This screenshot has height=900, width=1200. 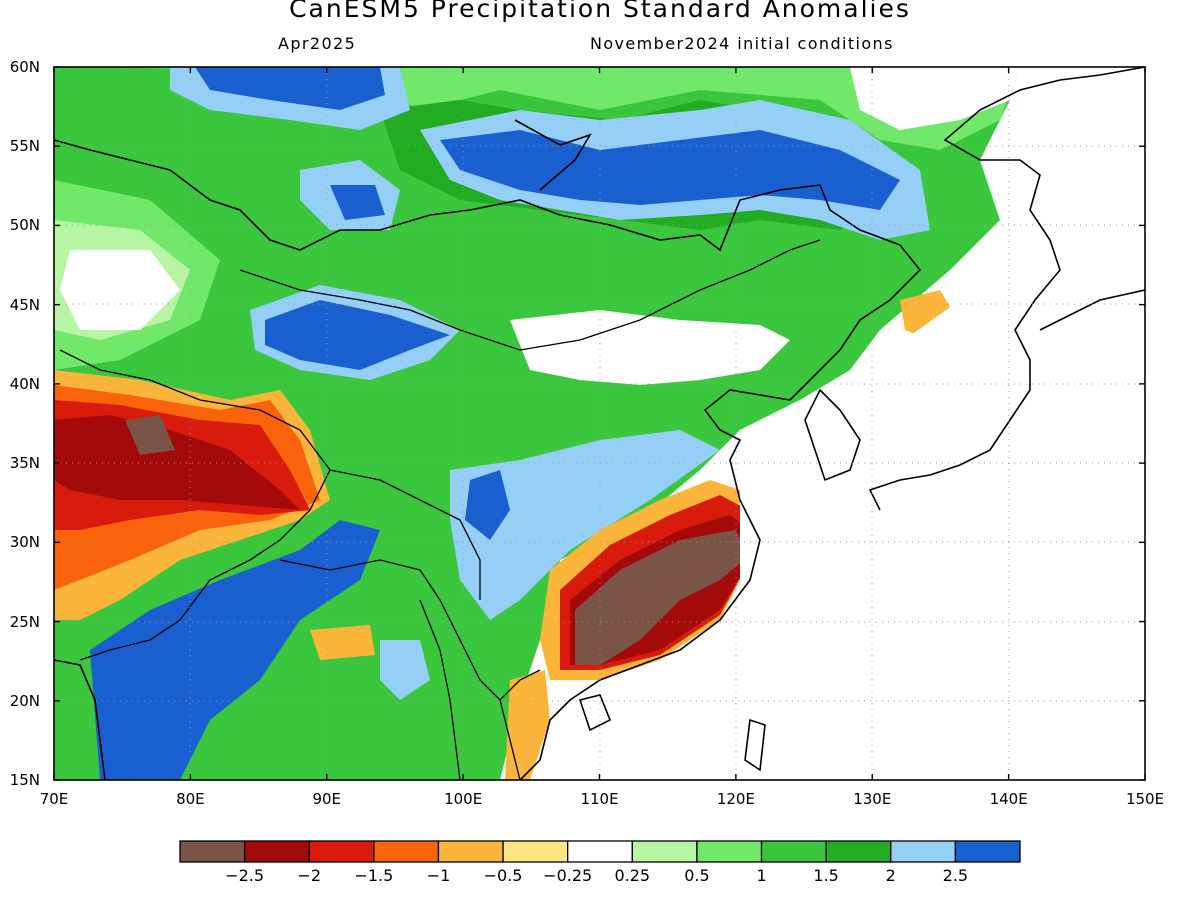 What do you see at coordinates (890, 875) in the screenshot?
I see `colorbar-label: 2` at bounding box center [890, 875].